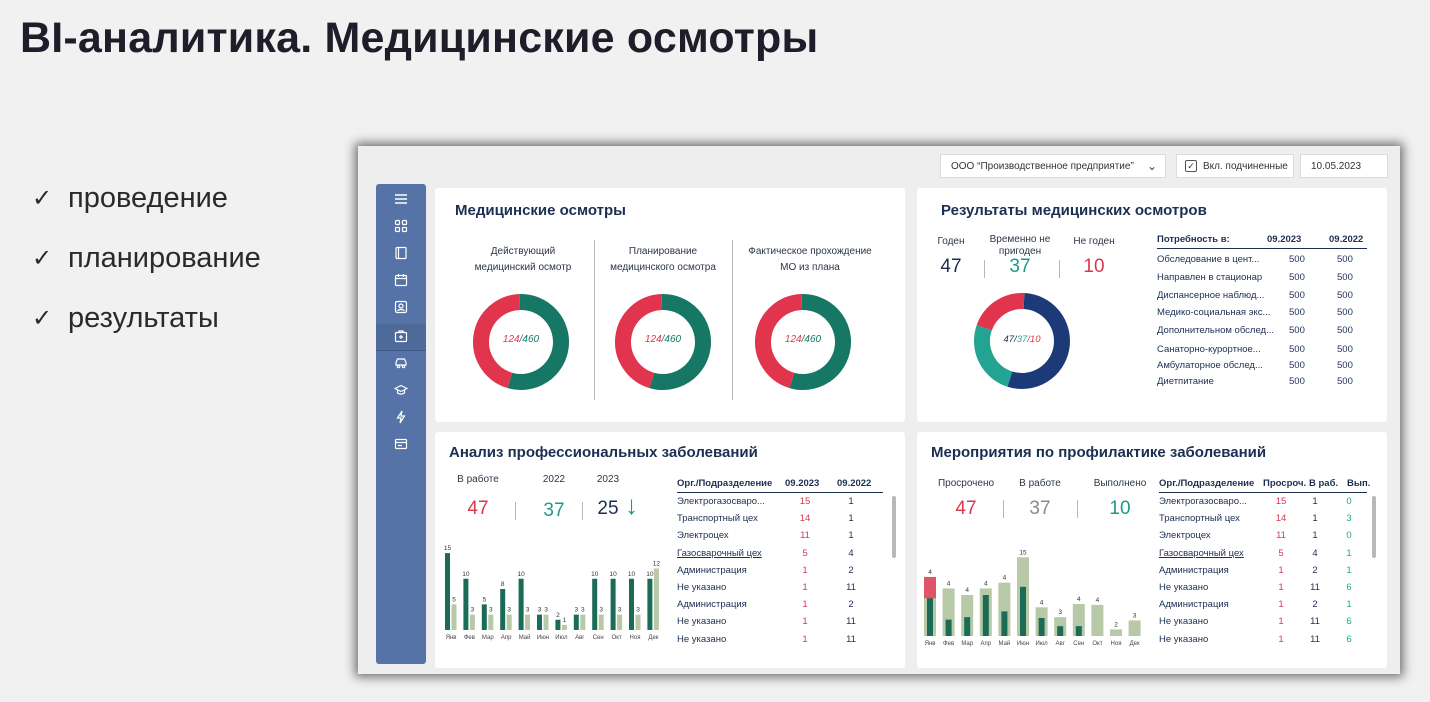  I want to click on year-2022-value: 37, so click(554, 510).